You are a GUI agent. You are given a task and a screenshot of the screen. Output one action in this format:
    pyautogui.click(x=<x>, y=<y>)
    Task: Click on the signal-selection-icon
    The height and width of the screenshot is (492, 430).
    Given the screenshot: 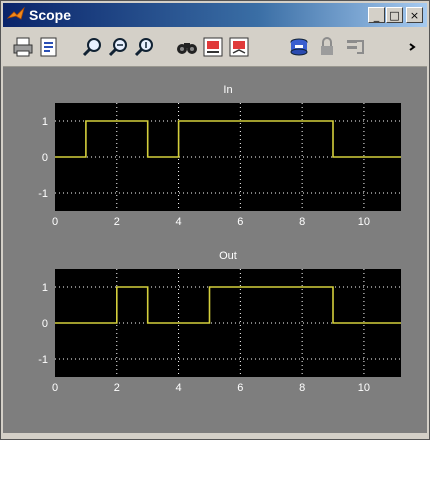 What is the action you would take?
    pyautogui.click(x=355, y=47)
    